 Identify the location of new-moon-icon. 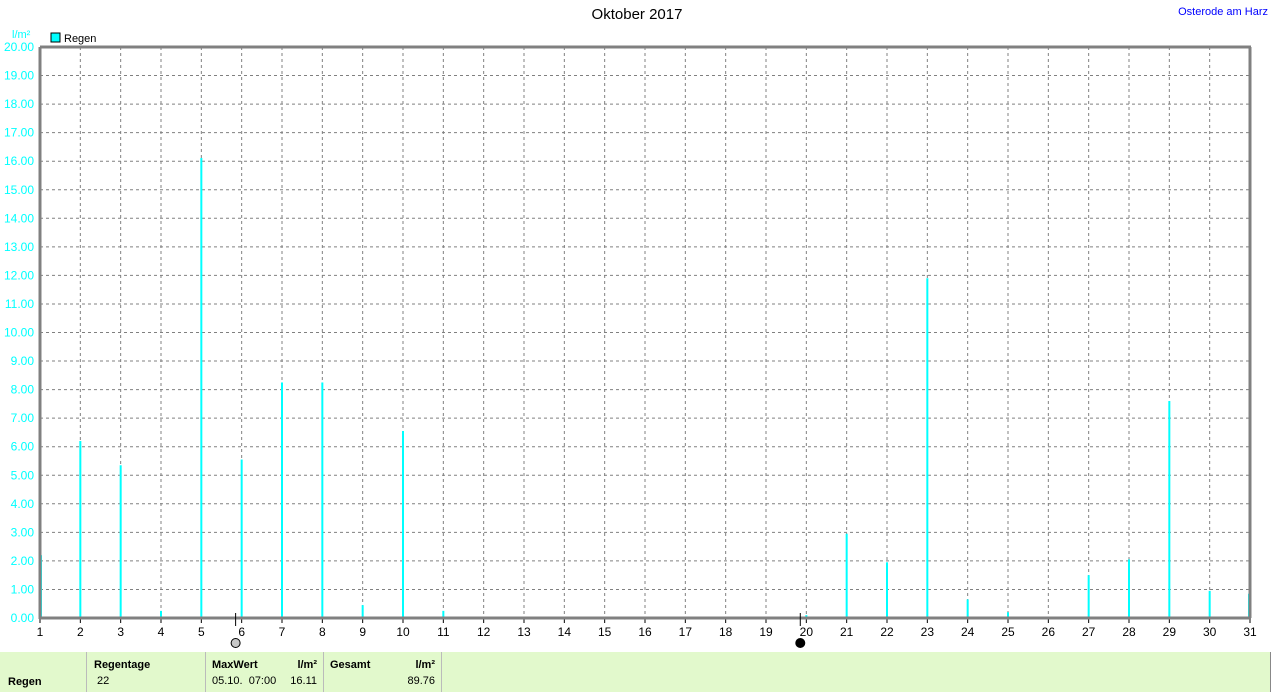
(800, 643).